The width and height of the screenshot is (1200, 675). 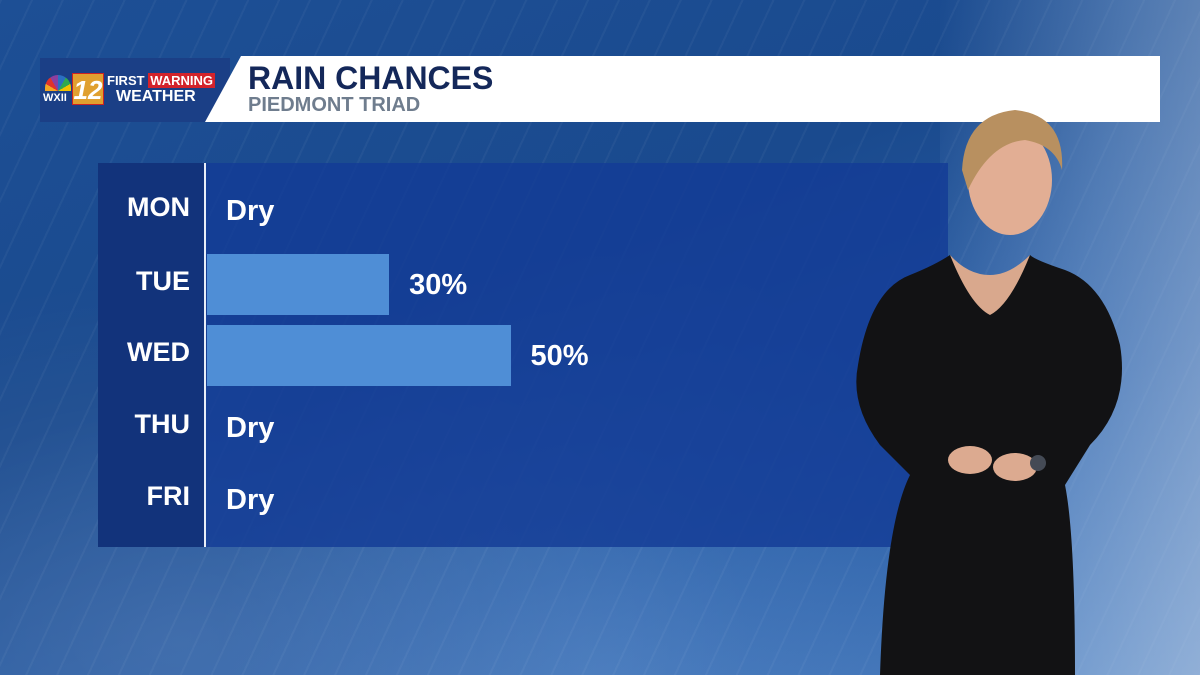 I want to click on station-logo, so click(x=135, y=90).